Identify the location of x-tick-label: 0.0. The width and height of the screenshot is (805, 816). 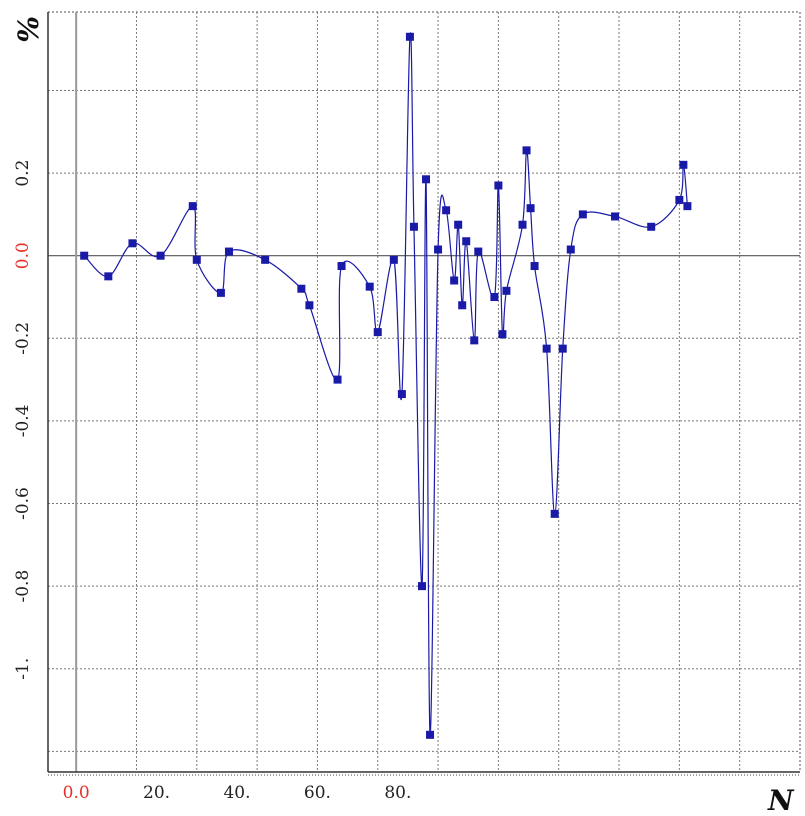
(76, 793).